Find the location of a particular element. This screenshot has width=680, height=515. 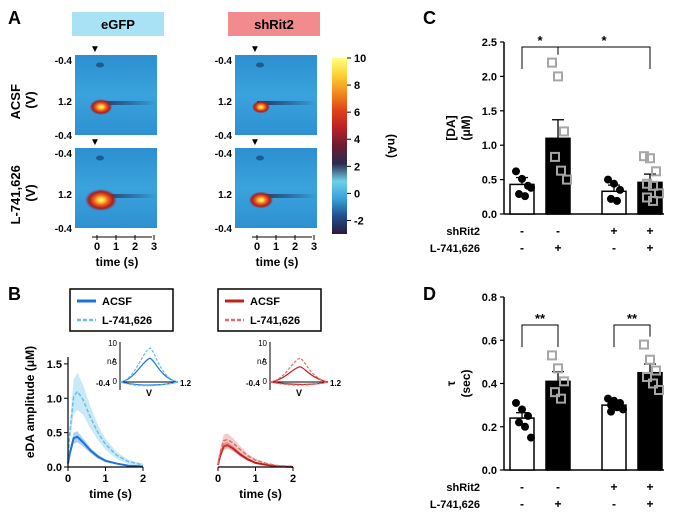

colorbar is located at coordinates (339, 146).